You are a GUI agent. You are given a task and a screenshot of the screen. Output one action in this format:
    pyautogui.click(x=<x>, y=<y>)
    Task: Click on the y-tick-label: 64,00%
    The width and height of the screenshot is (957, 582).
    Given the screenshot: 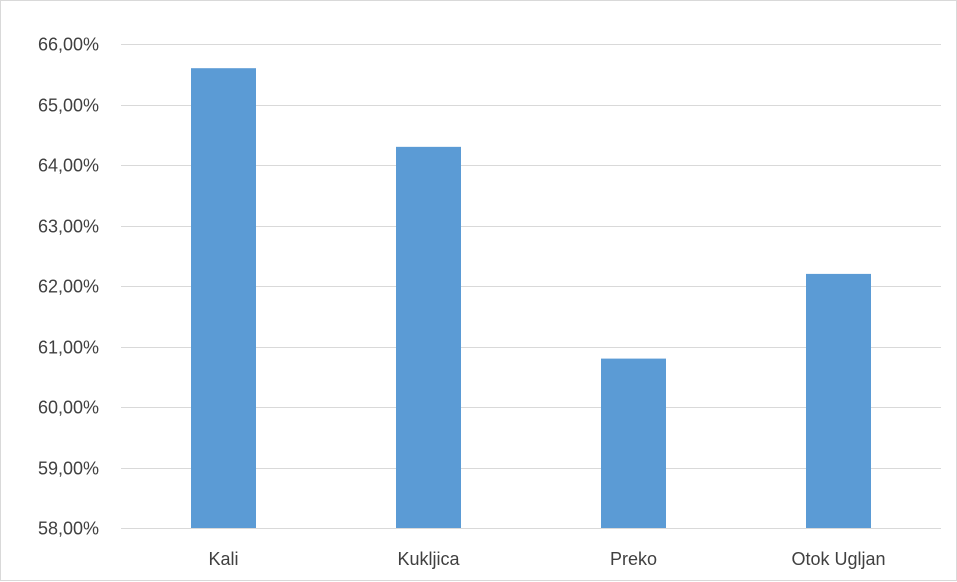 What is the action you would take?
    pyautogui.click(x=68, y=166)
    